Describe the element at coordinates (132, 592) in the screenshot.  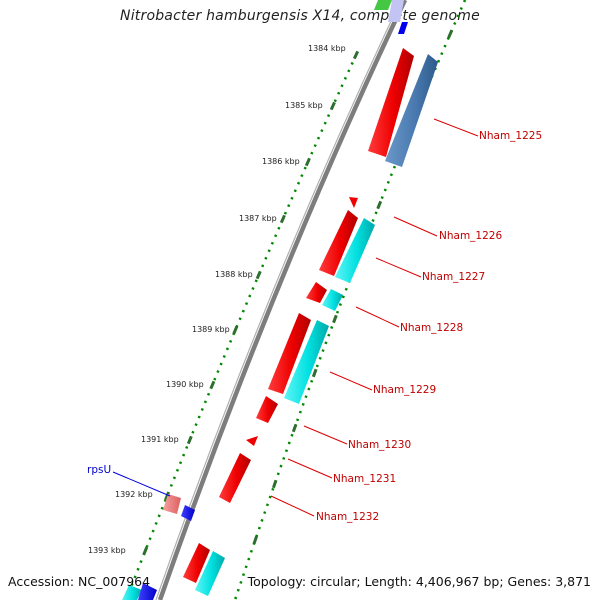
I see `cds-bottom-cyan` at that location.